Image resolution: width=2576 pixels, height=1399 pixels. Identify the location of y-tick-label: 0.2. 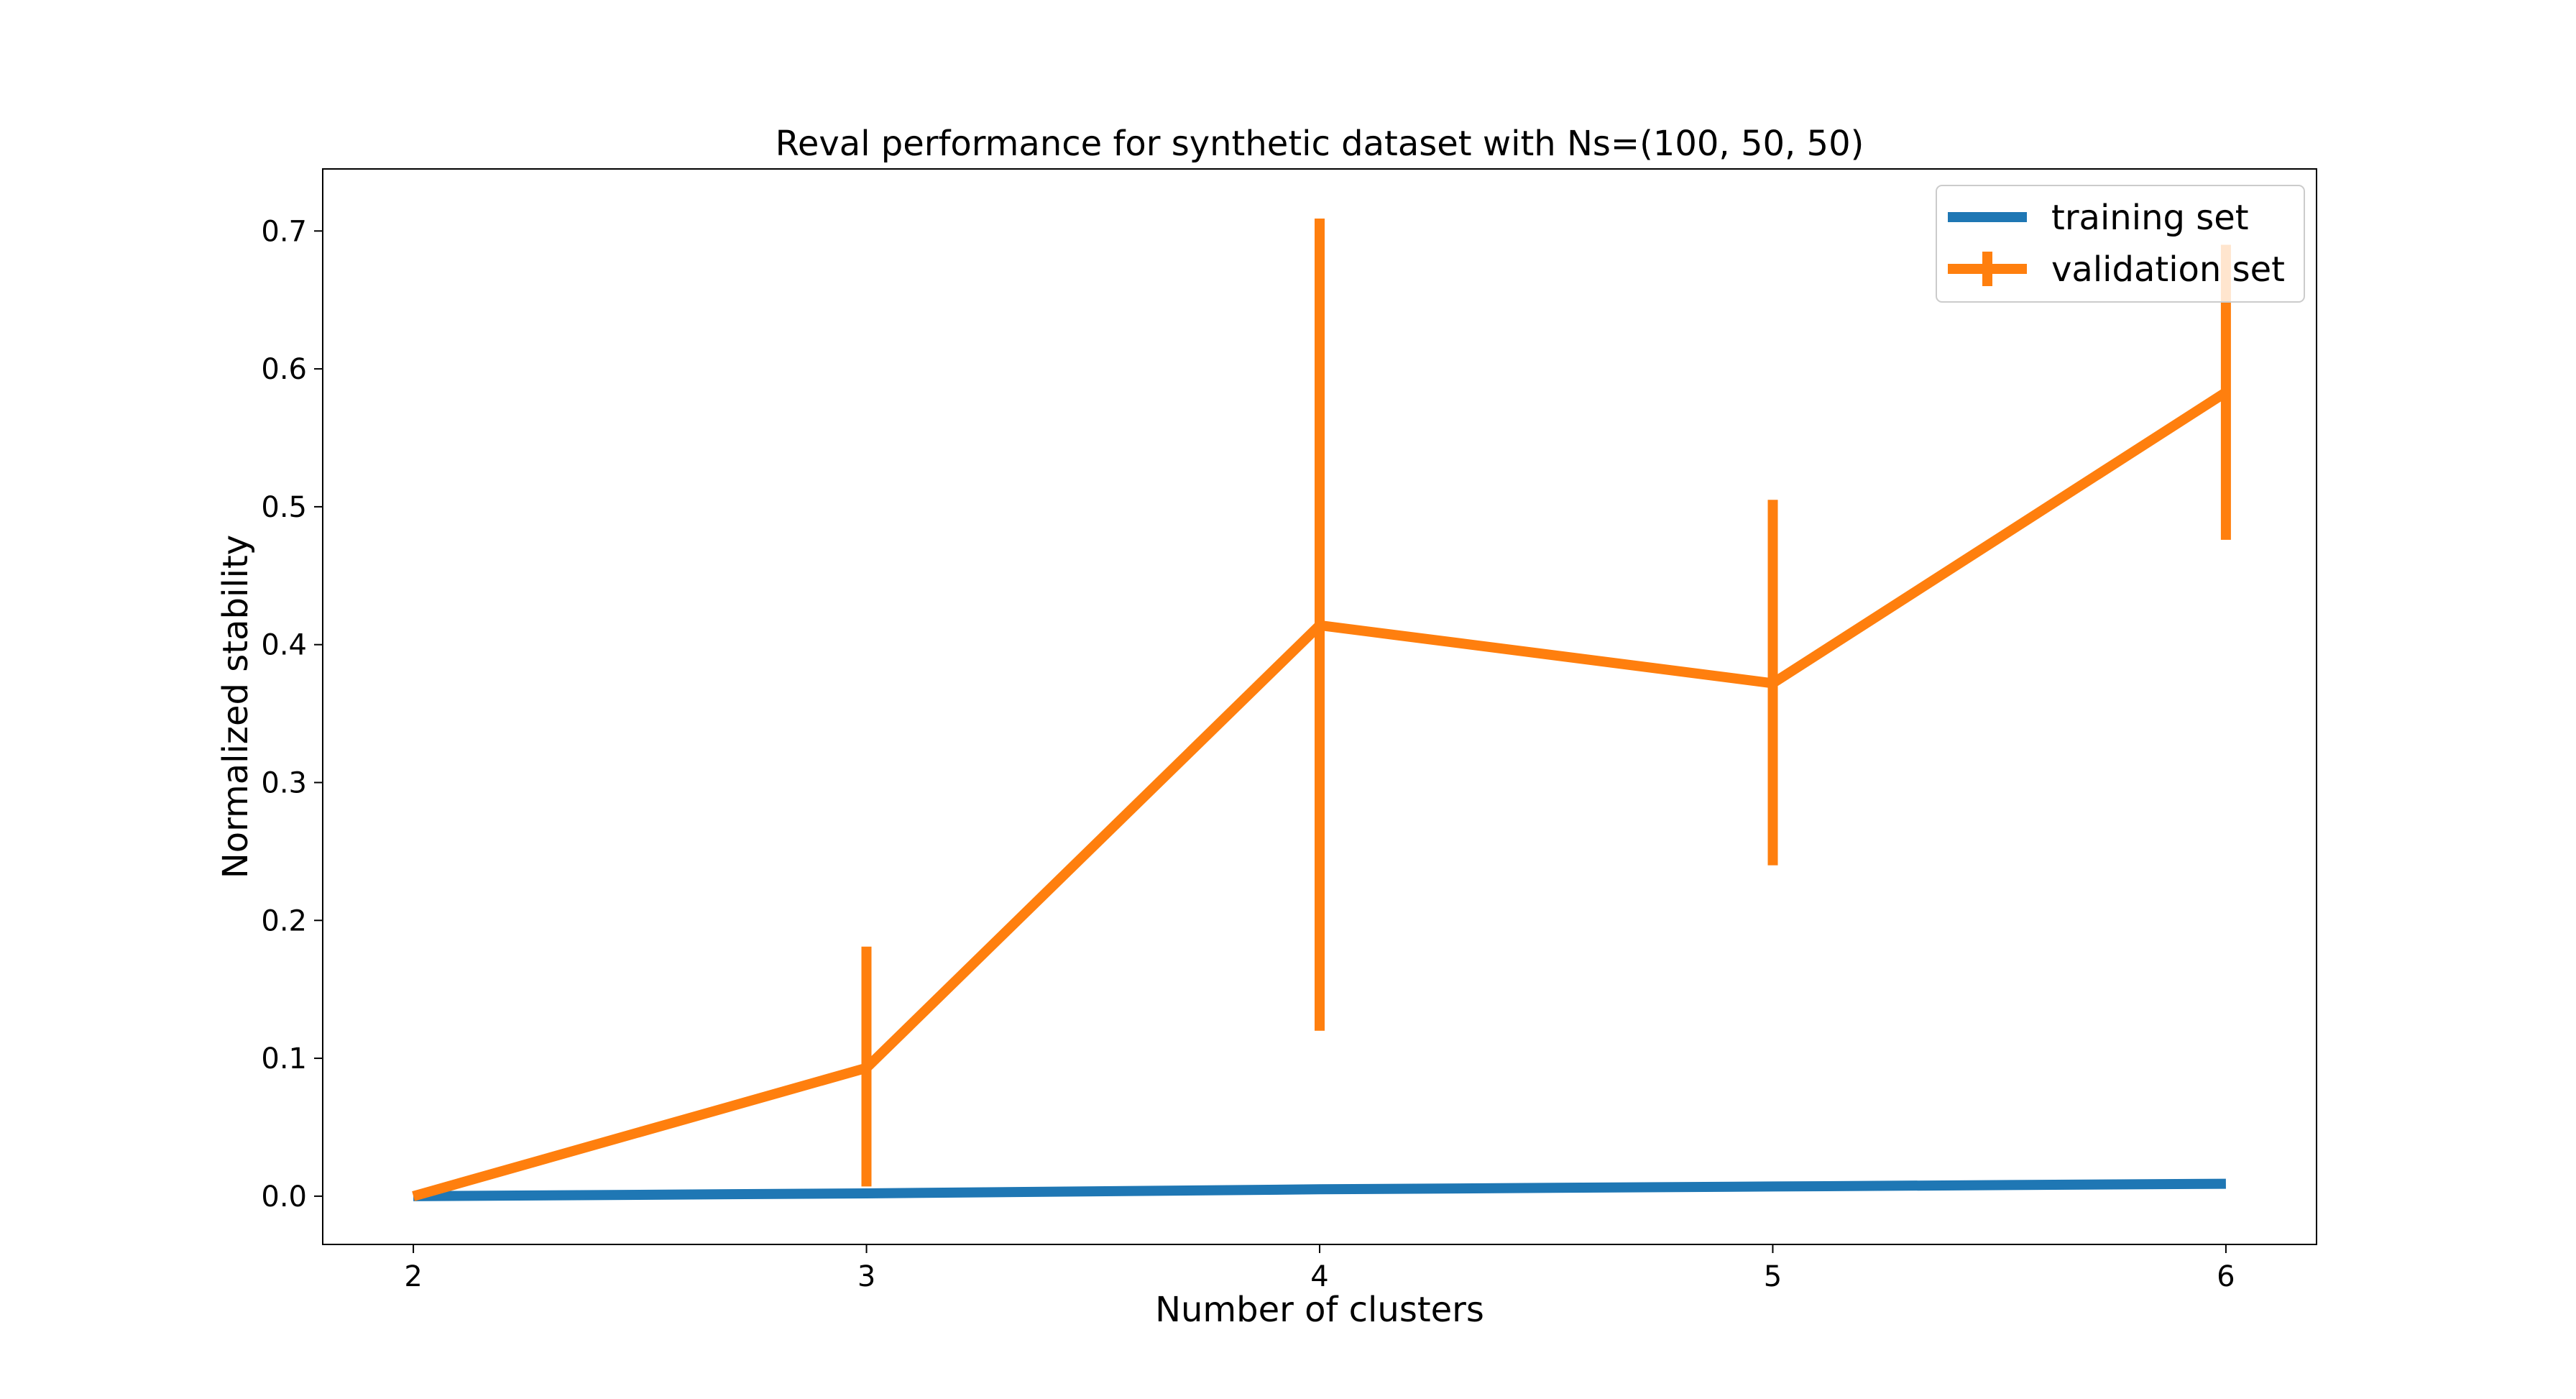
(284, 921).